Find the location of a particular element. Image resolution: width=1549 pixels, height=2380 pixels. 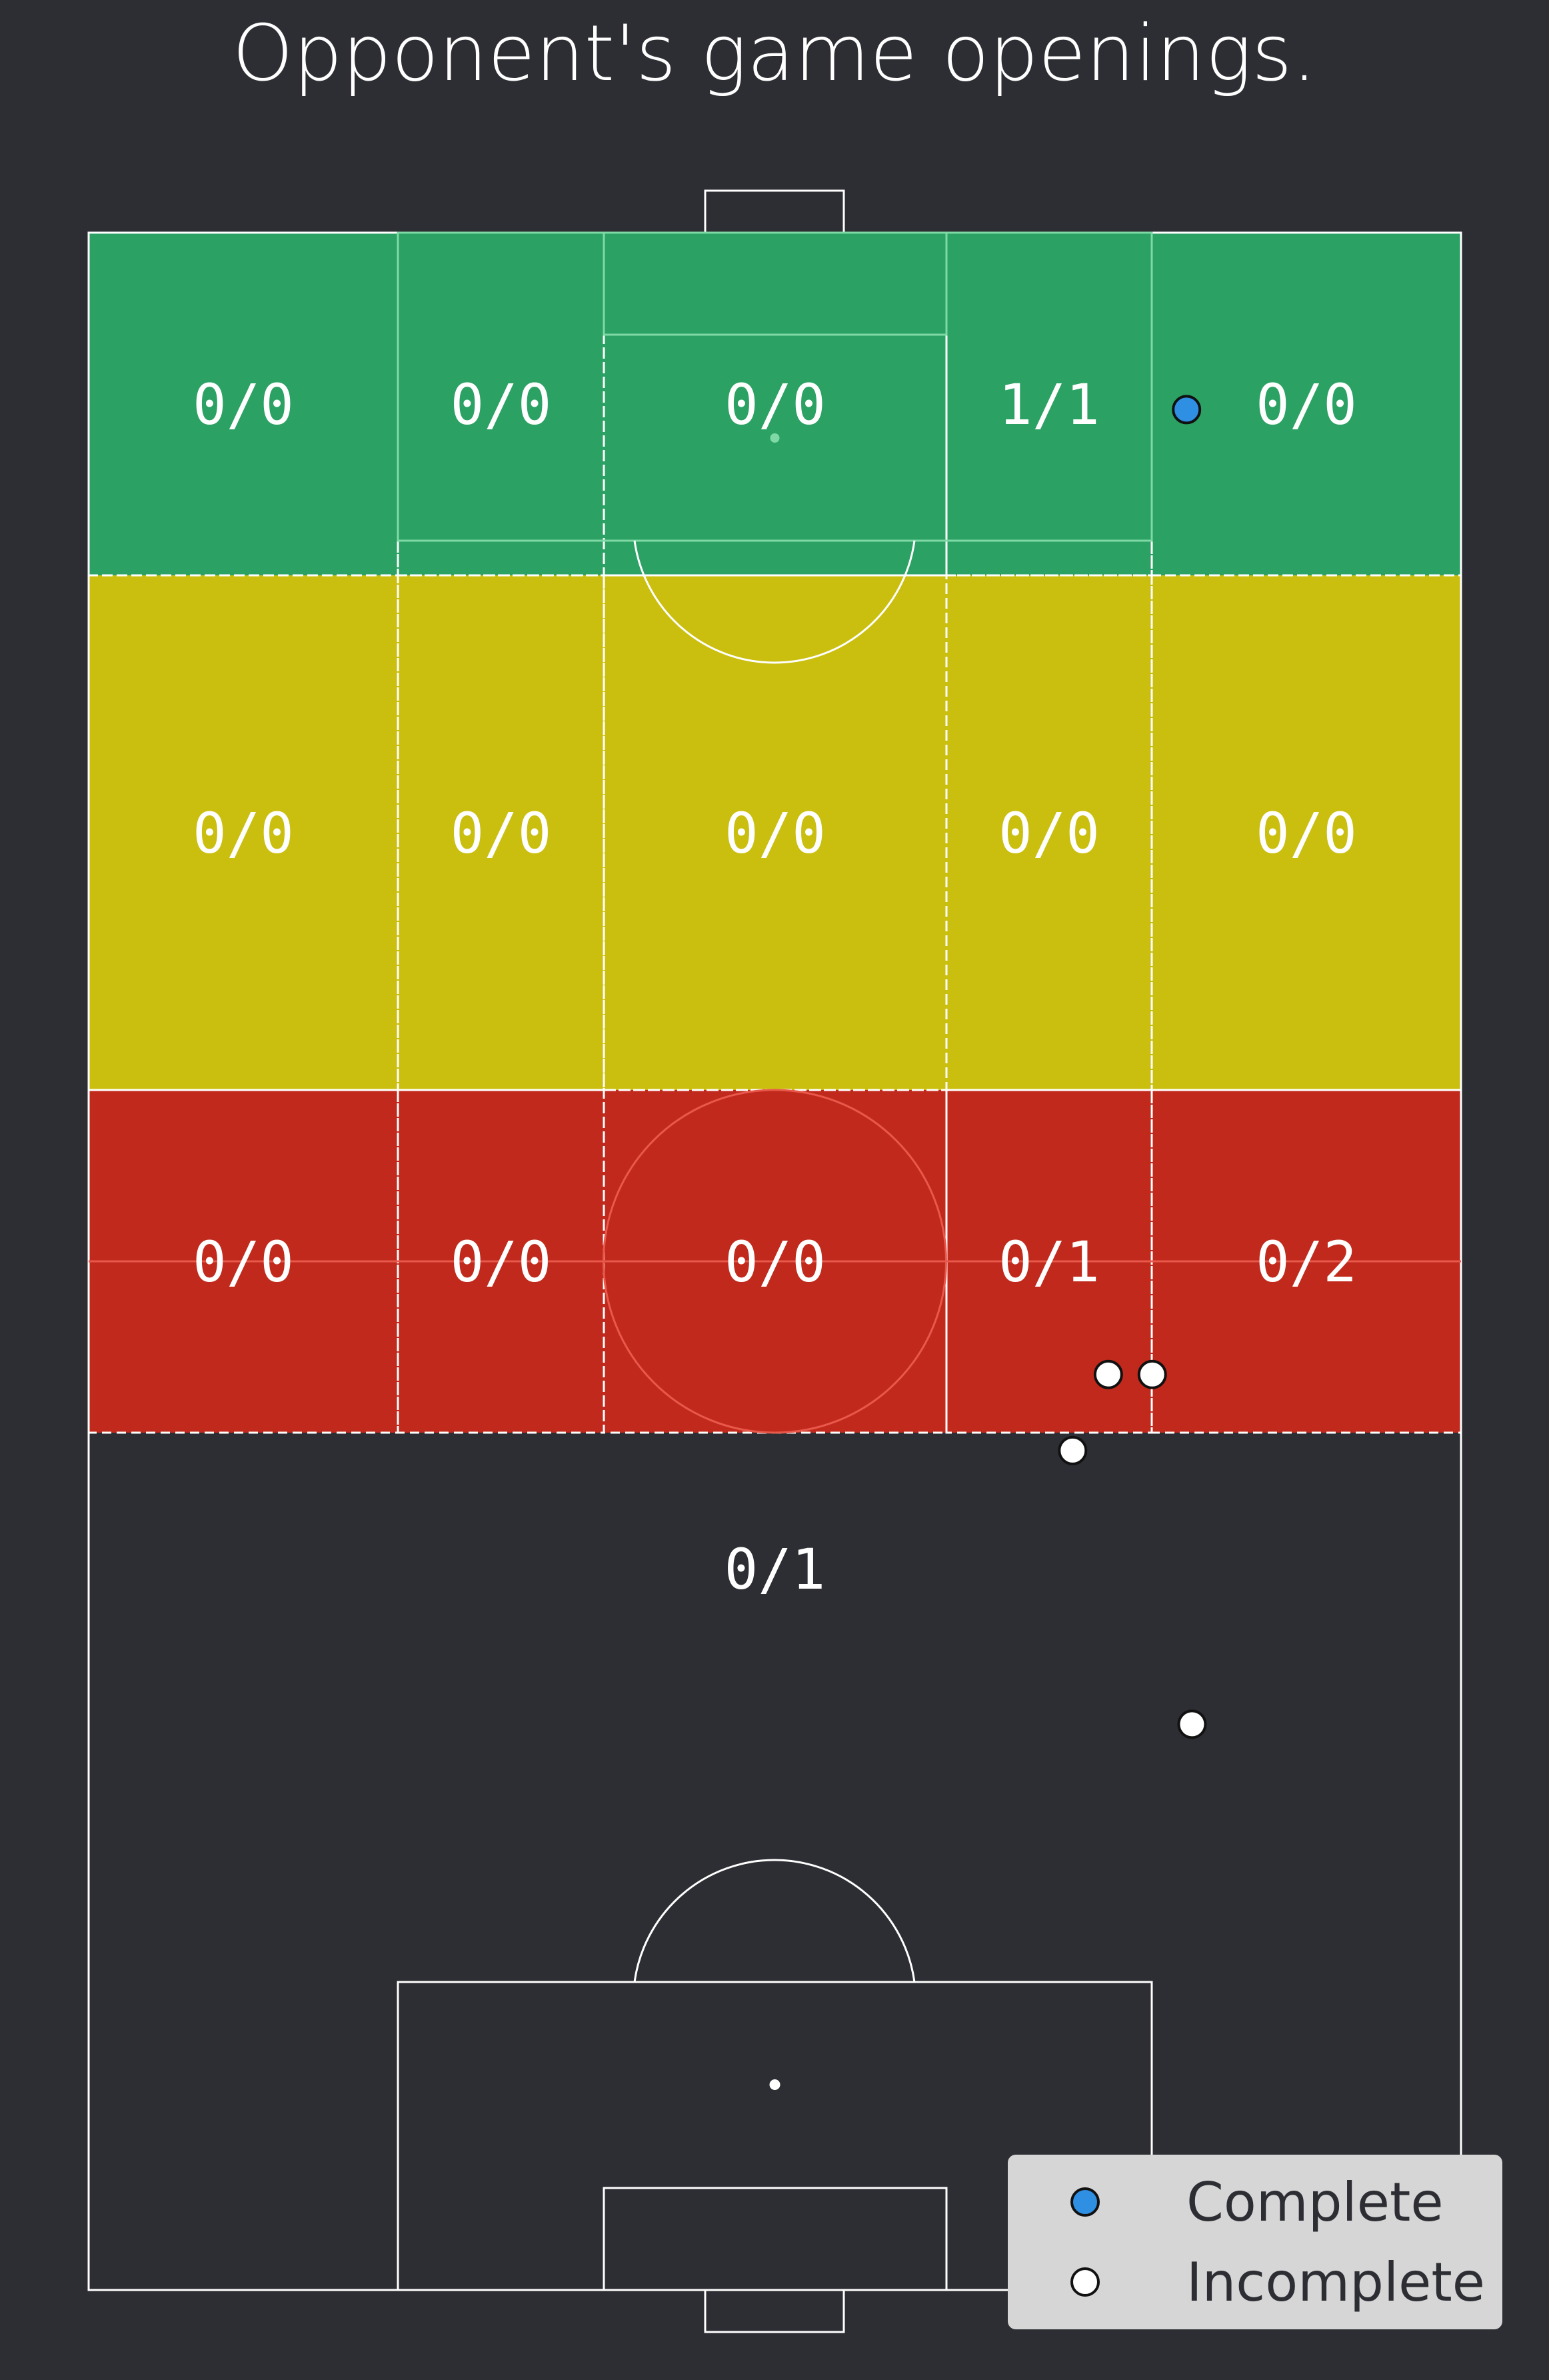

chart-title: Opponent's game openings. is located at coordinates (775, 54).